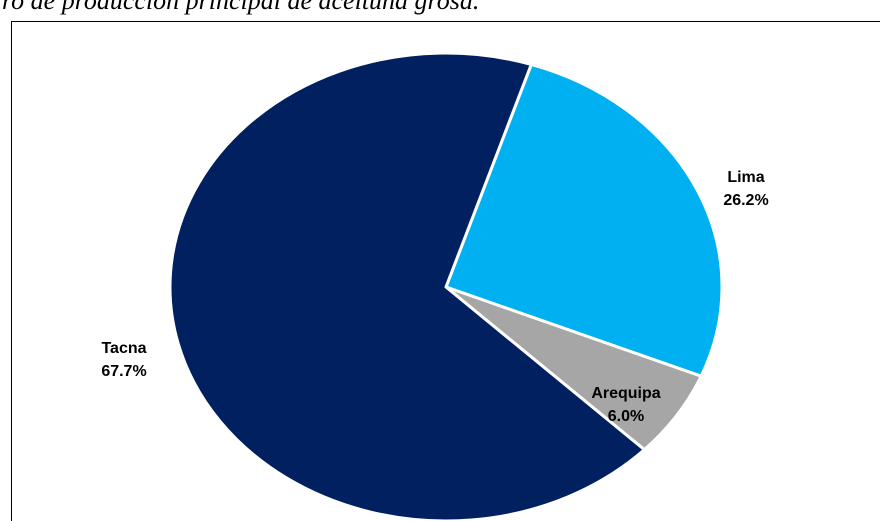  I want to click on slice-label-arequipa: Arequipa, so click(625, 393).